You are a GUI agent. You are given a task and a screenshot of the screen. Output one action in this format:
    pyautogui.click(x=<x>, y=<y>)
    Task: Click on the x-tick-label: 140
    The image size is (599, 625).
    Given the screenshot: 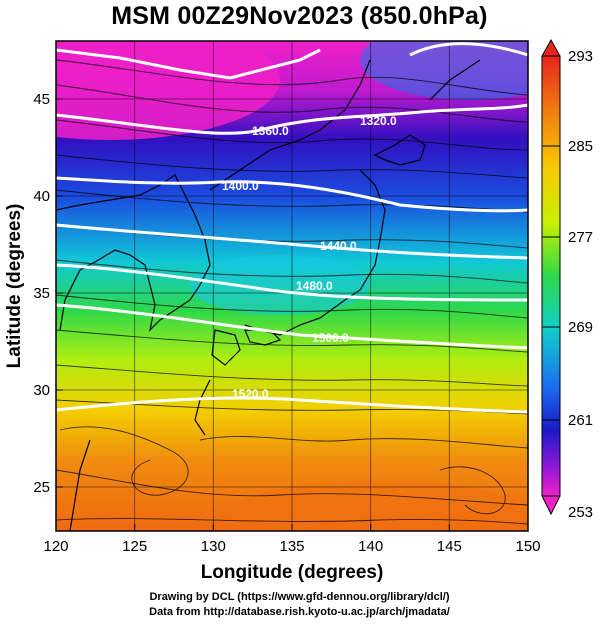 What is the action you would take?
    pyautogui.click(x=370, y=546)
    